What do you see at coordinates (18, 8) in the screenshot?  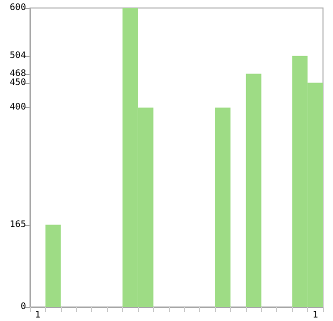 I see `y-tick-label: 600` at bounding box center [18, 8].